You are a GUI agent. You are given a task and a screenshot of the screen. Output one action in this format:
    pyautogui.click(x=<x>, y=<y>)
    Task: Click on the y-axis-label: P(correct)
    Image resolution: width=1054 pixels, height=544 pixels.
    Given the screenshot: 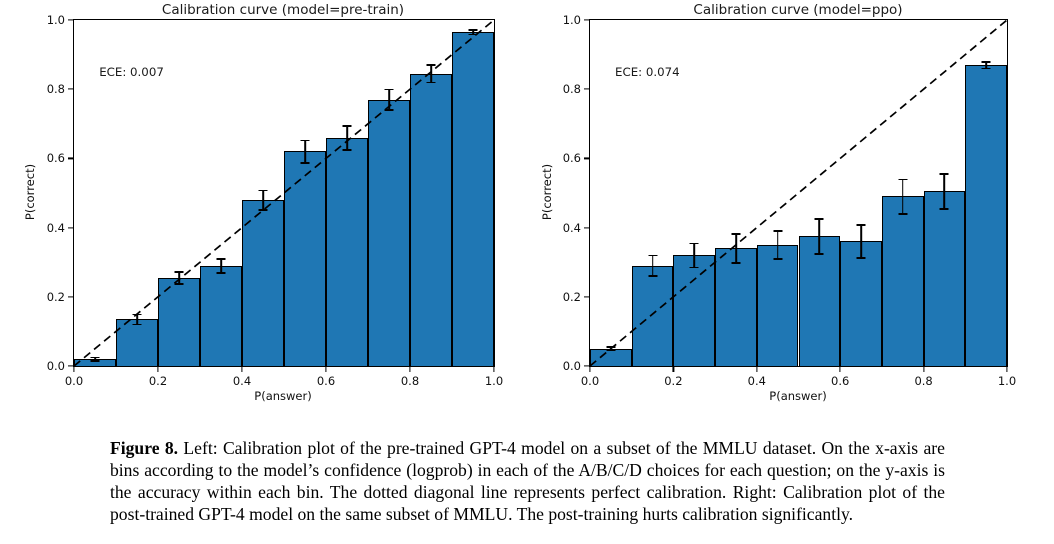 What is the action you would take?
    pyautogui.click(x=547, y=192)
    